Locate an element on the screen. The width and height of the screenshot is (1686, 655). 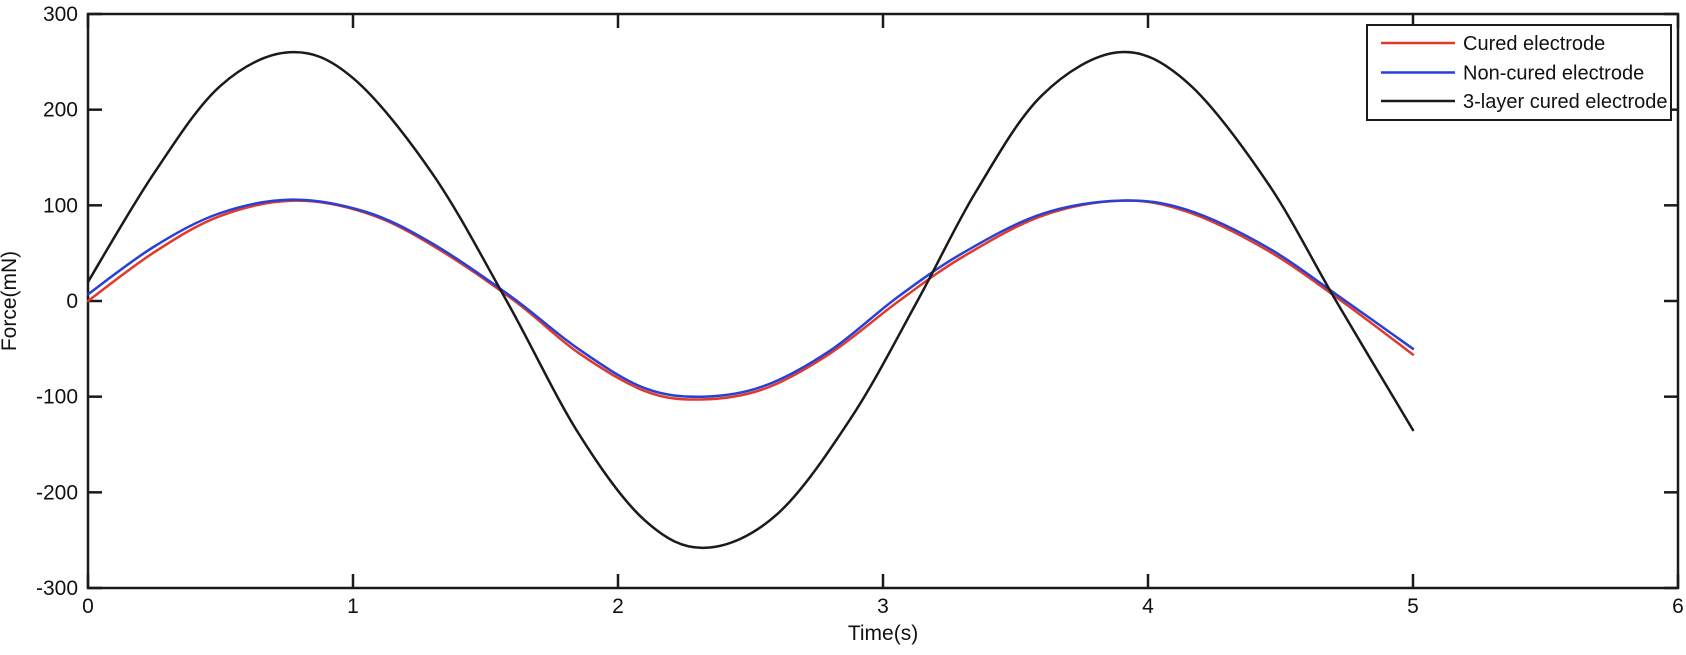
x-axis-label: Time(s) is located at coordinates (883, 633).